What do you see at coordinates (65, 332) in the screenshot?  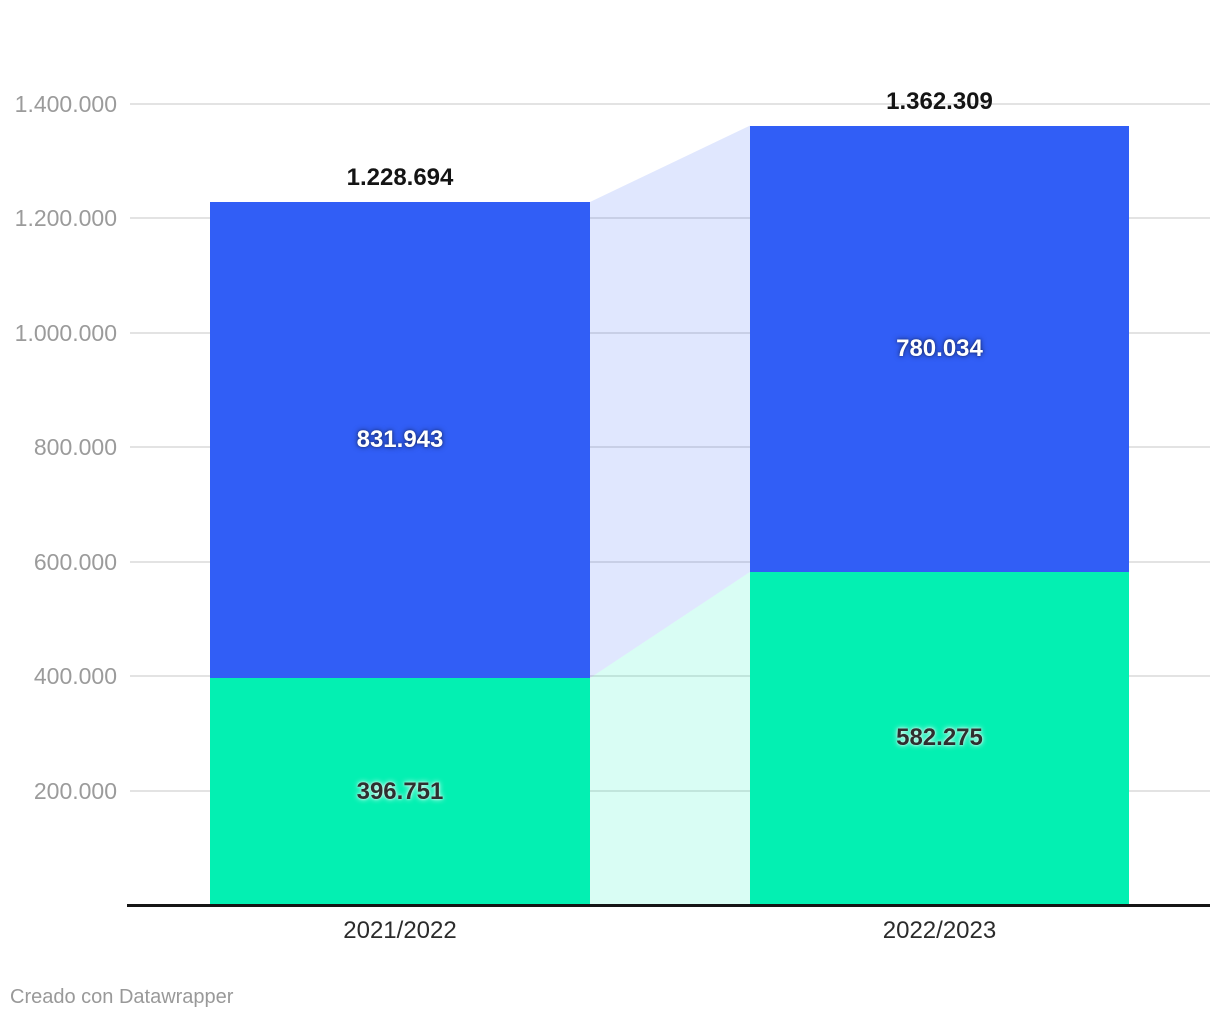 I see `y-tick-label: 1.000.000` at bounding box center [65, 332].